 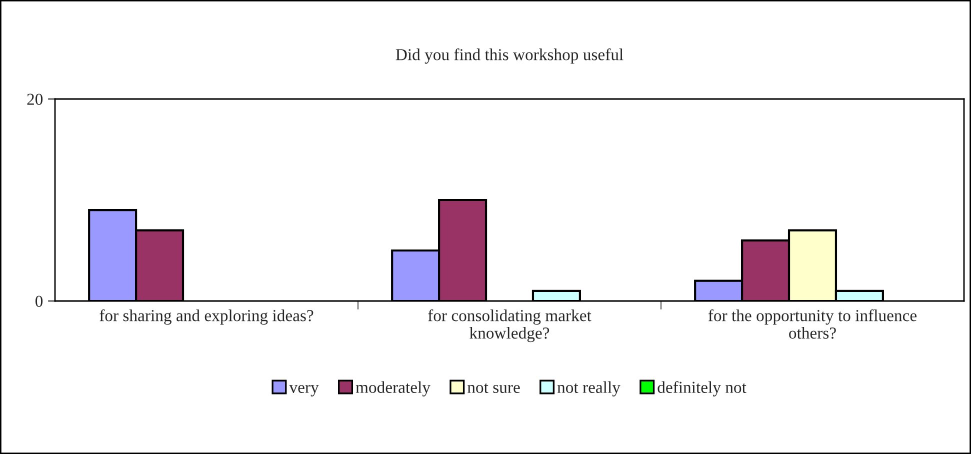 I want to click on x-tick-label: for consolidating market knowledge?, so click(x=510, y=325).